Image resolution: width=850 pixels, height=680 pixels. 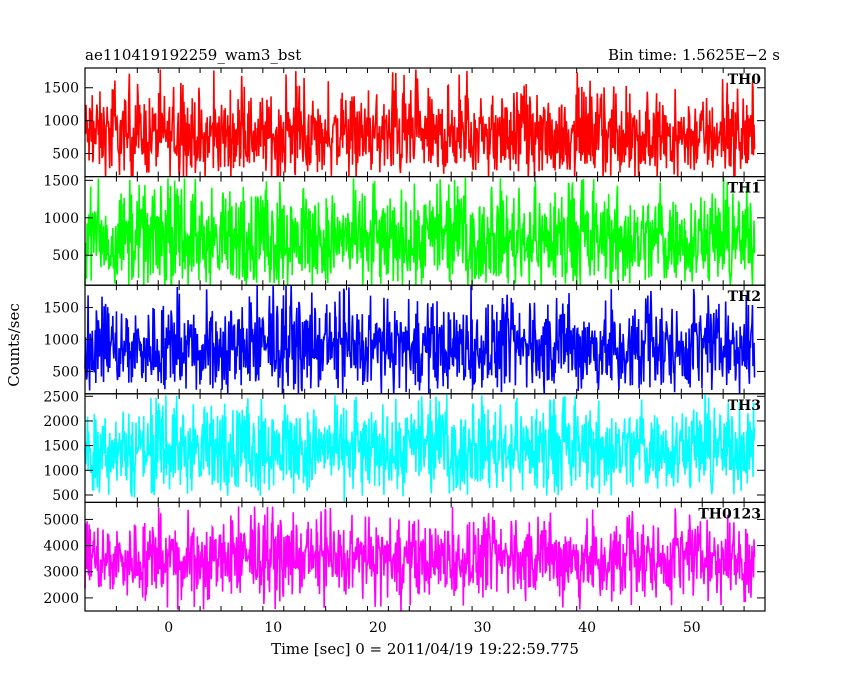 What do you see at coordinates (61, 520) in the screenshot?
I see `y-tick-label: 5000` at bounding box center [61, 520].